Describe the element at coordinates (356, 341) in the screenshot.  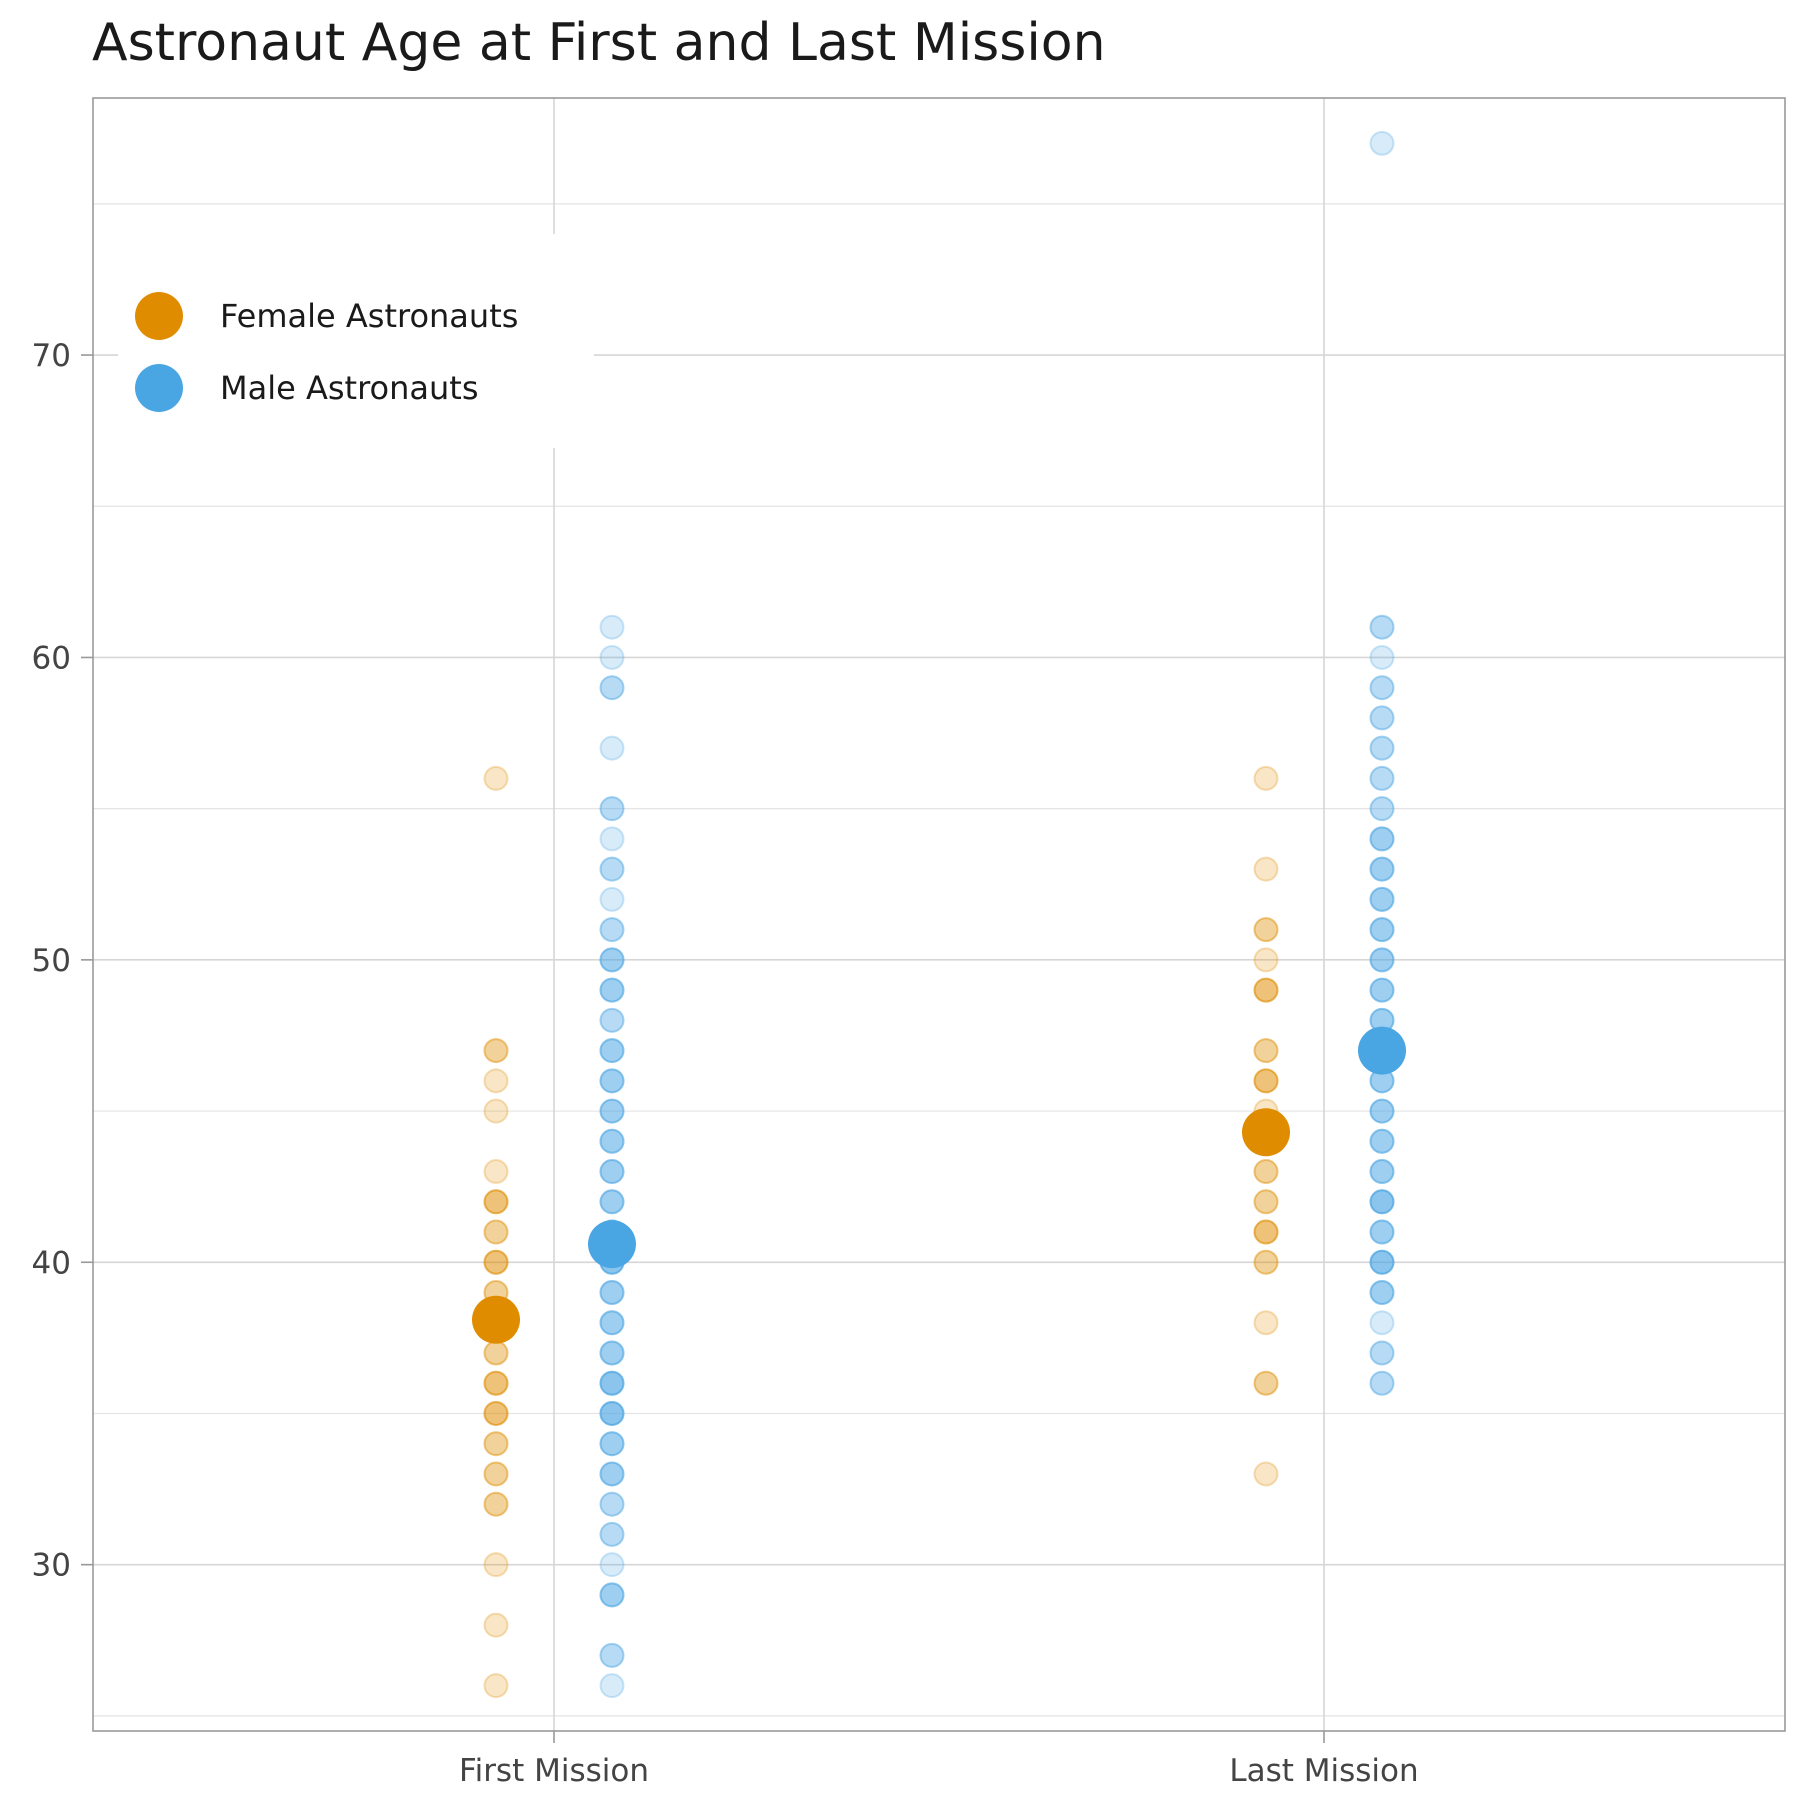
I see `legend: Female Astronauts Male Astronauts` at that location.